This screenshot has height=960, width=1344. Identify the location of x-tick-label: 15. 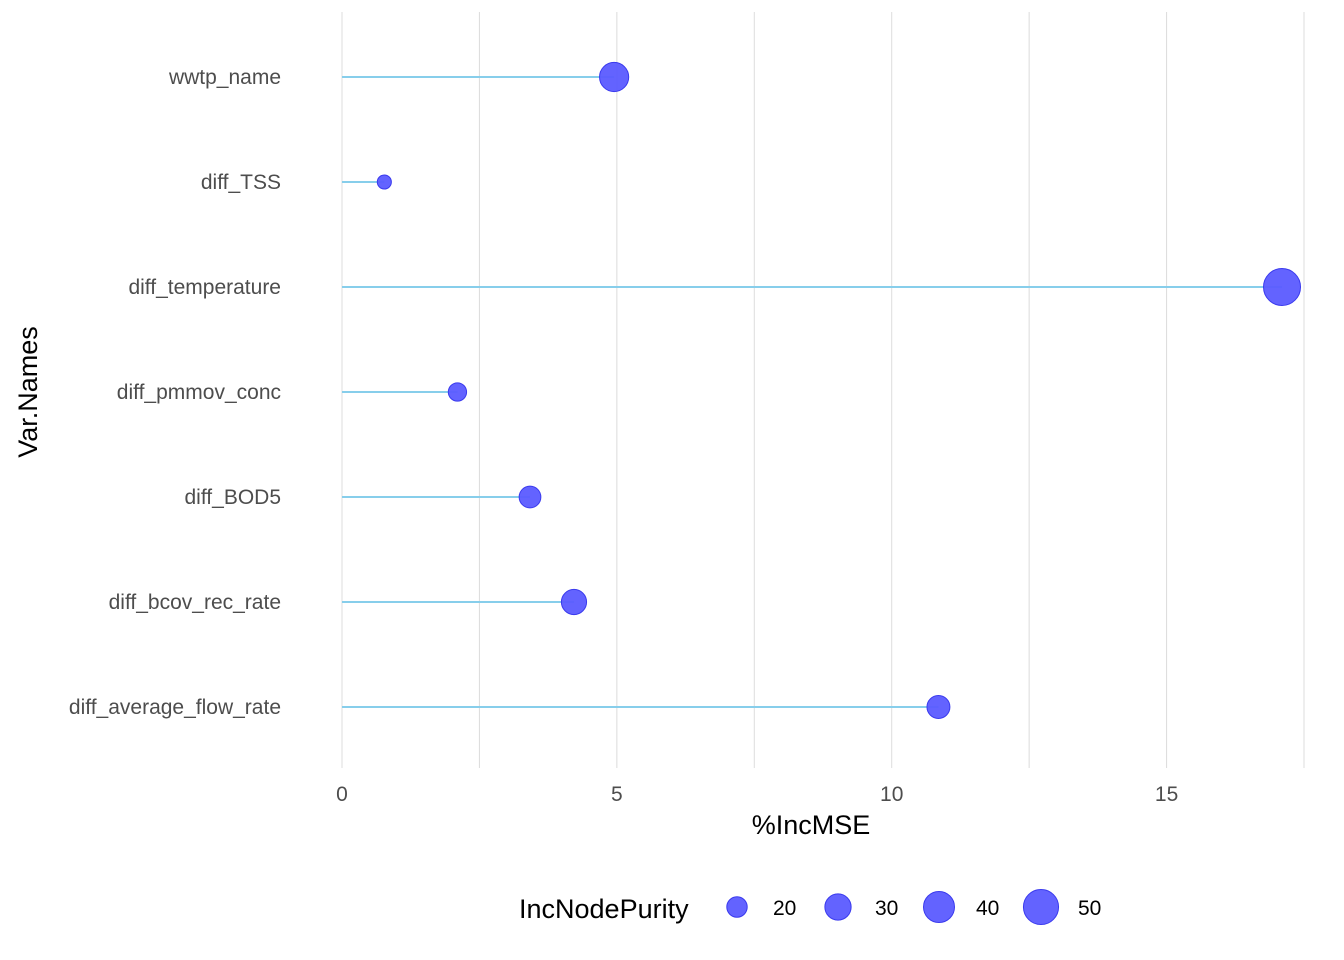
(1166, 794).